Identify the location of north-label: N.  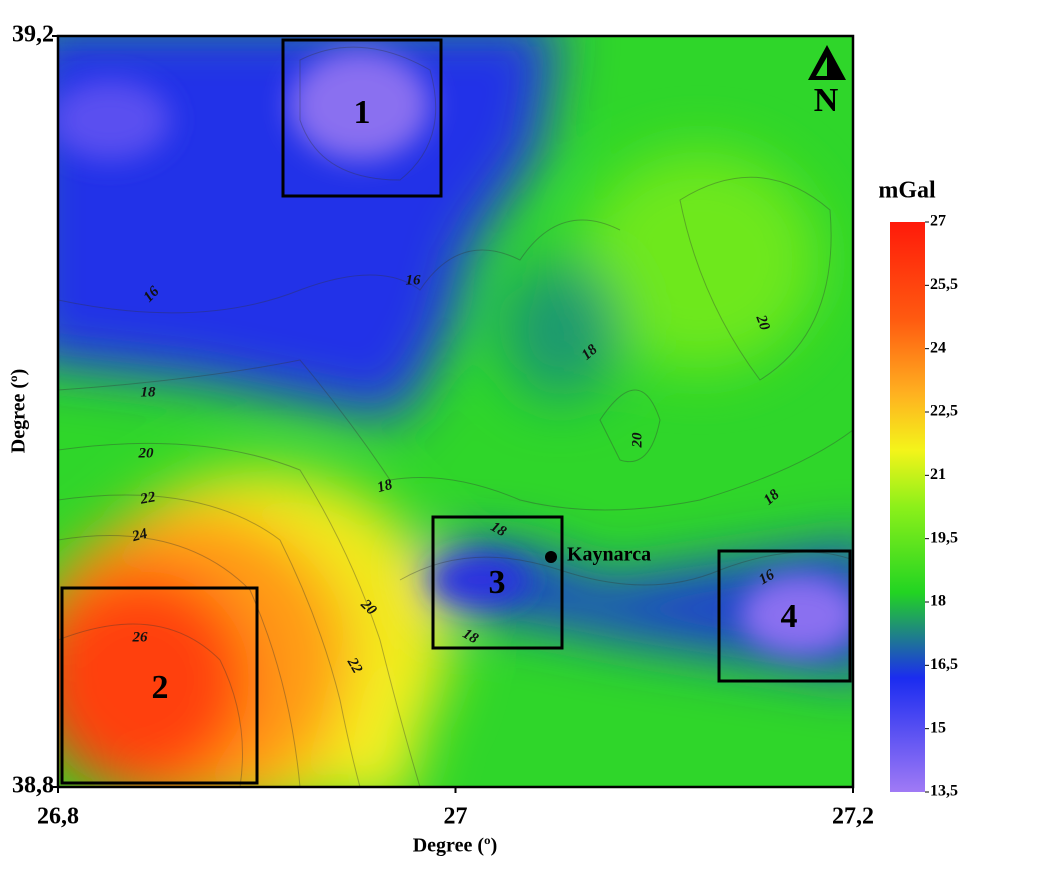
(826, 100).